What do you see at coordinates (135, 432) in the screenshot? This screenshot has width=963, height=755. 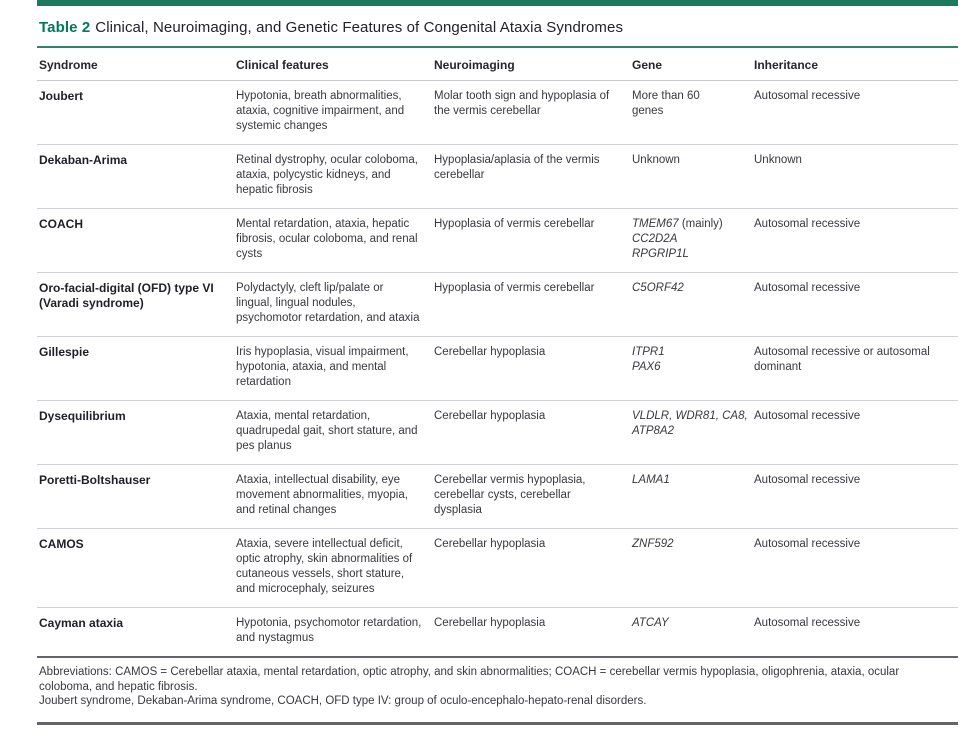 I see `syndrome-cell: Dysequilibrium` at bounding box center [135, 432].